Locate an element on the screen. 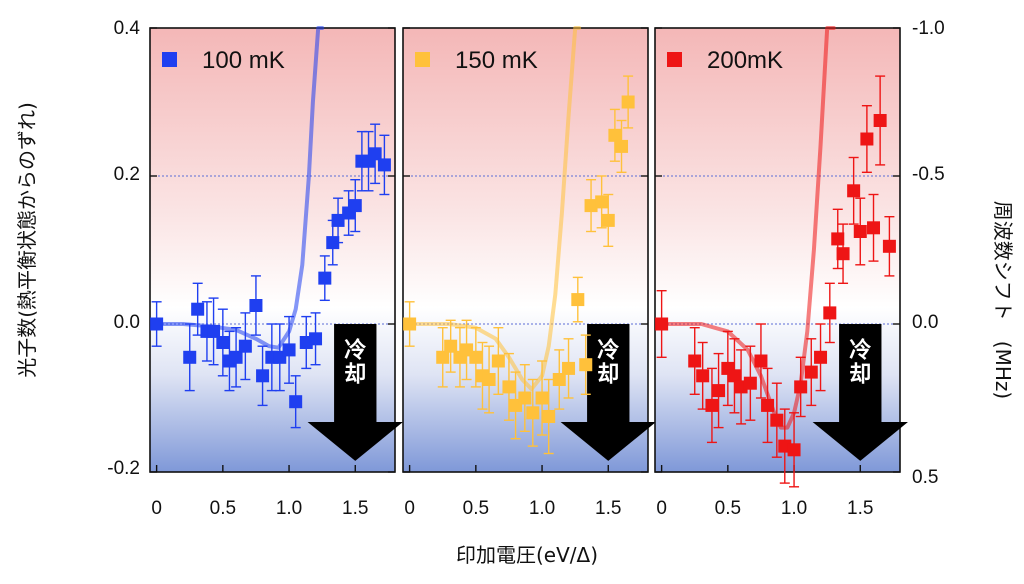 Image resolution: width=1024 pixels, height=584 pixels. right-tick-0.0: 0.0 is located at coordinates (925, 322).